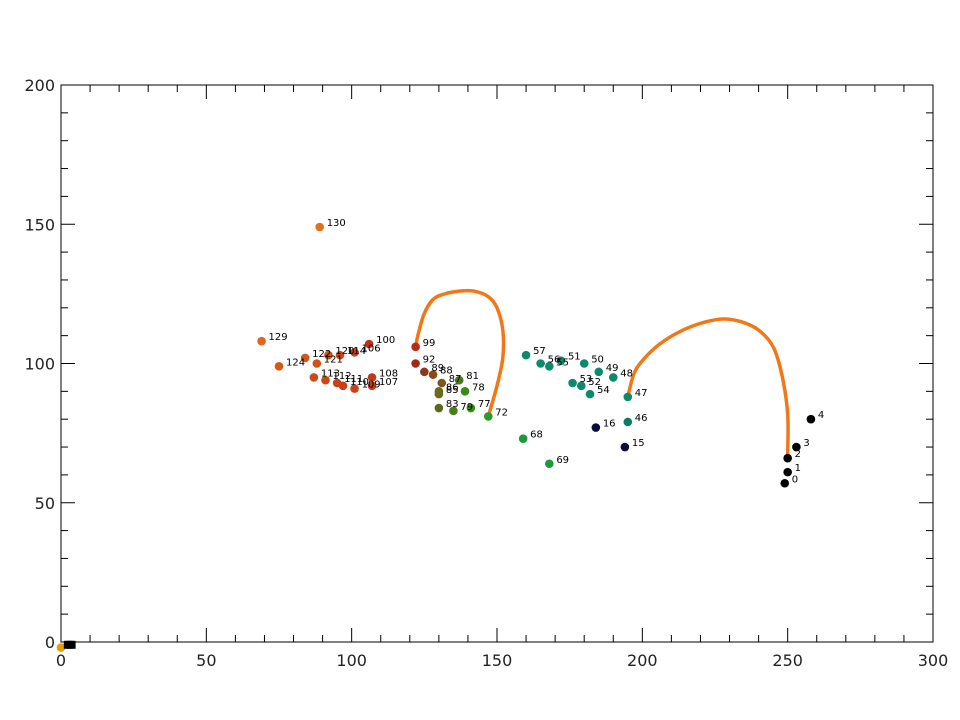 Image resolution: width=960 pixels, height=720 pixels. Describe the element at coordinates (574, 357) in the screenshot. I see `data-point-label: 51` at that location.